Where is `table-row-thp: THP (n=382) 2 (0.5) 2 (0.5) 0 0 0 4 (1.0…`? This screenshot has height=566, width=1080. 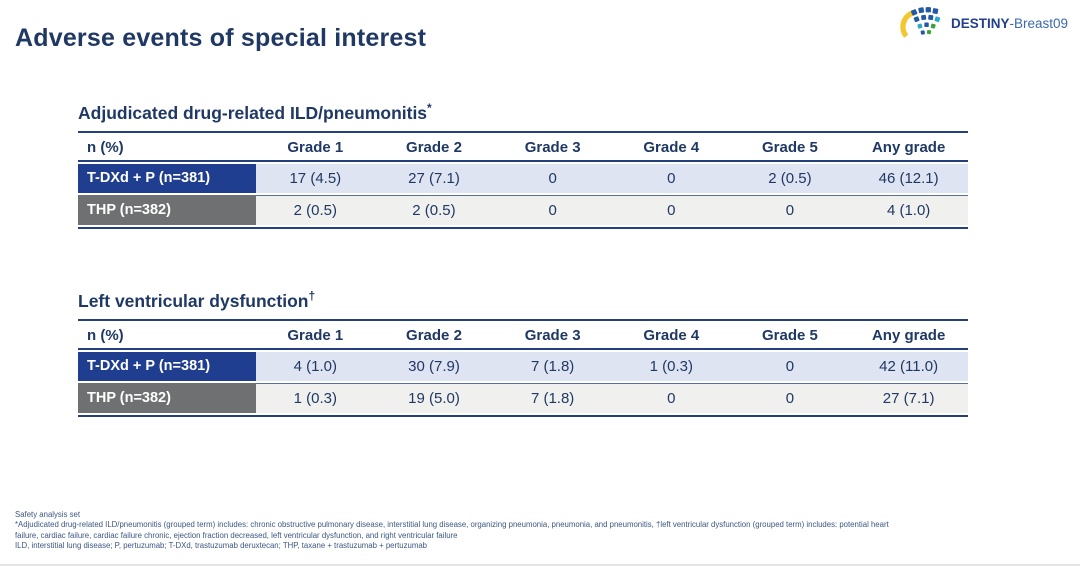
table-row-thp: THP (n=382) 2 (0.5) 2 (0.5) 0 0 0 4 (1.0… is located at coordinates (523, 209).